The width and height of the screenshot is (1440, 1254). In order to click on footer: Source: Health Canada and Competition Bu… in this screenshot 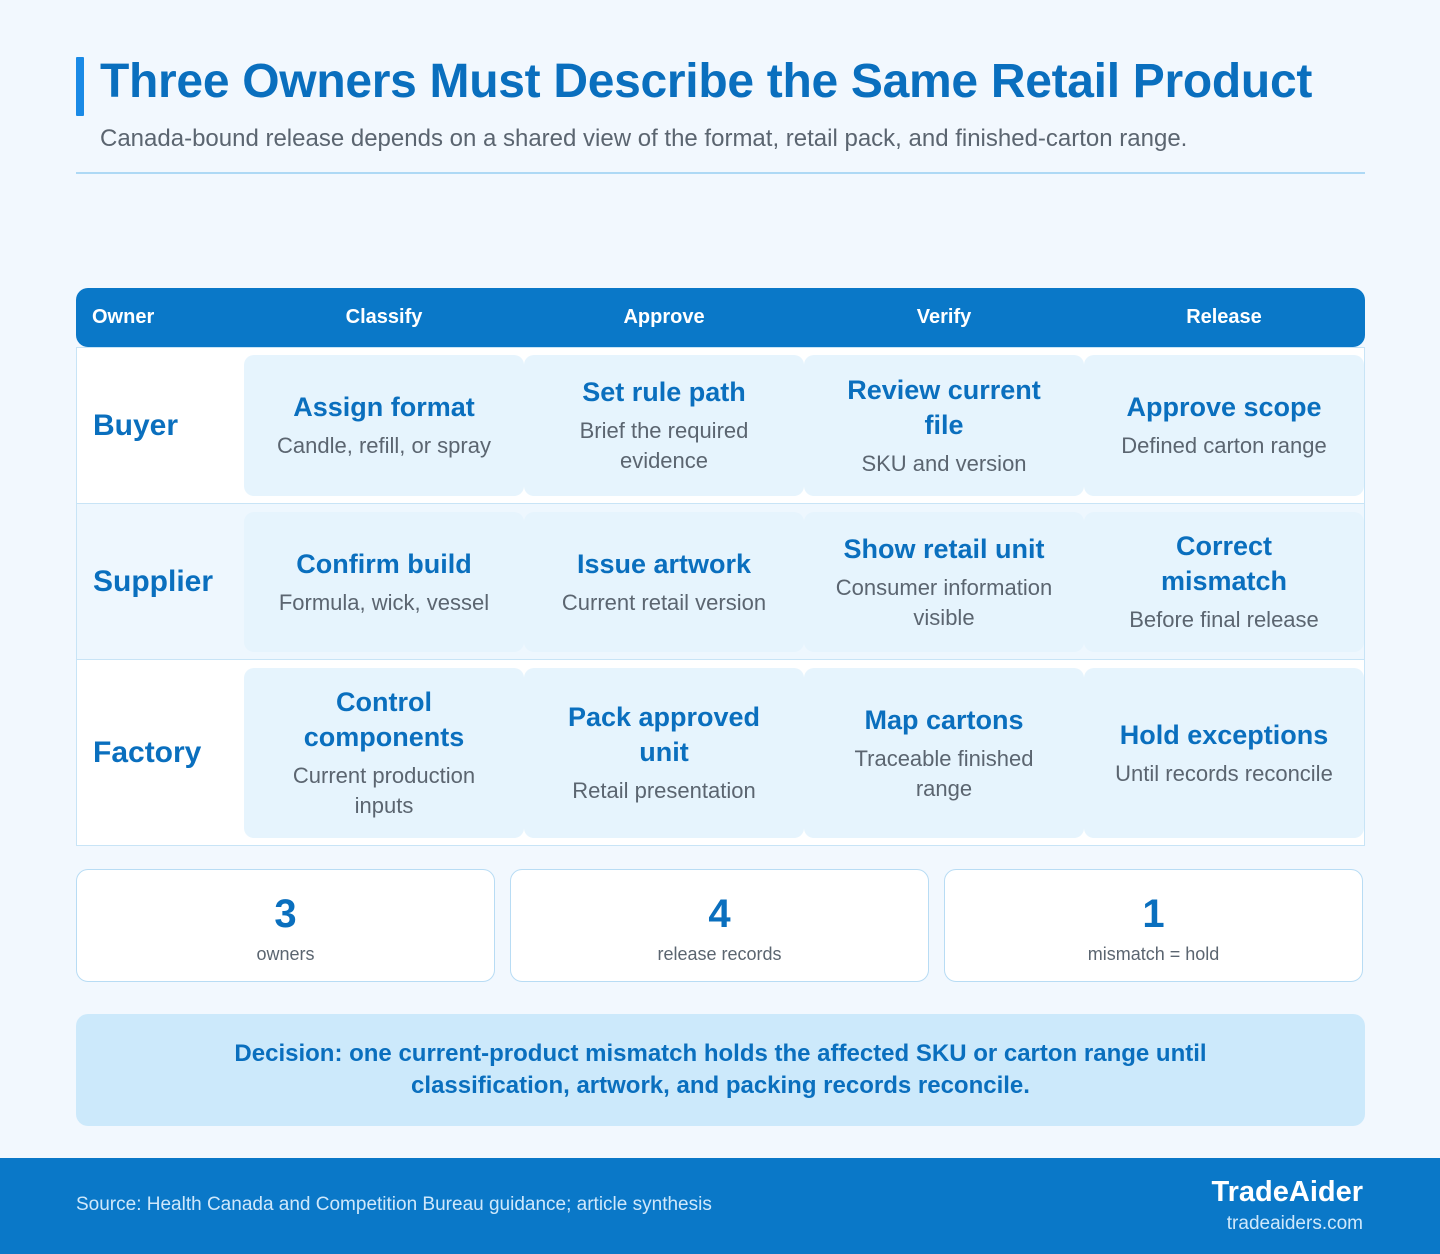, I will do `click(720, 1206)`.